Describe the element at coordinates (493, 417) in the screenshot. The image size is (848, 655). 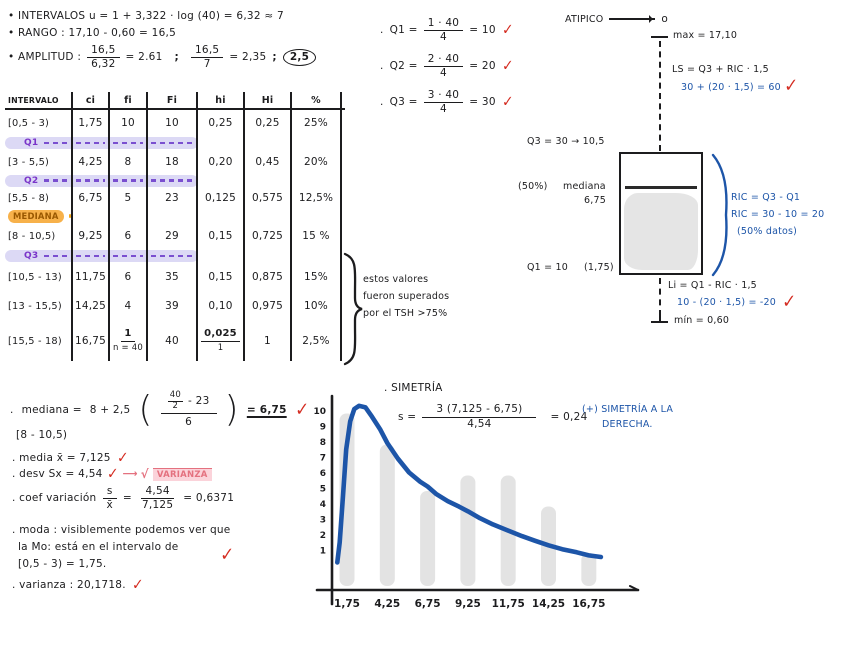
I see `simetria-formula: s = 3 (7,125 - 6,75) 4,54 = 0,24` at that location.